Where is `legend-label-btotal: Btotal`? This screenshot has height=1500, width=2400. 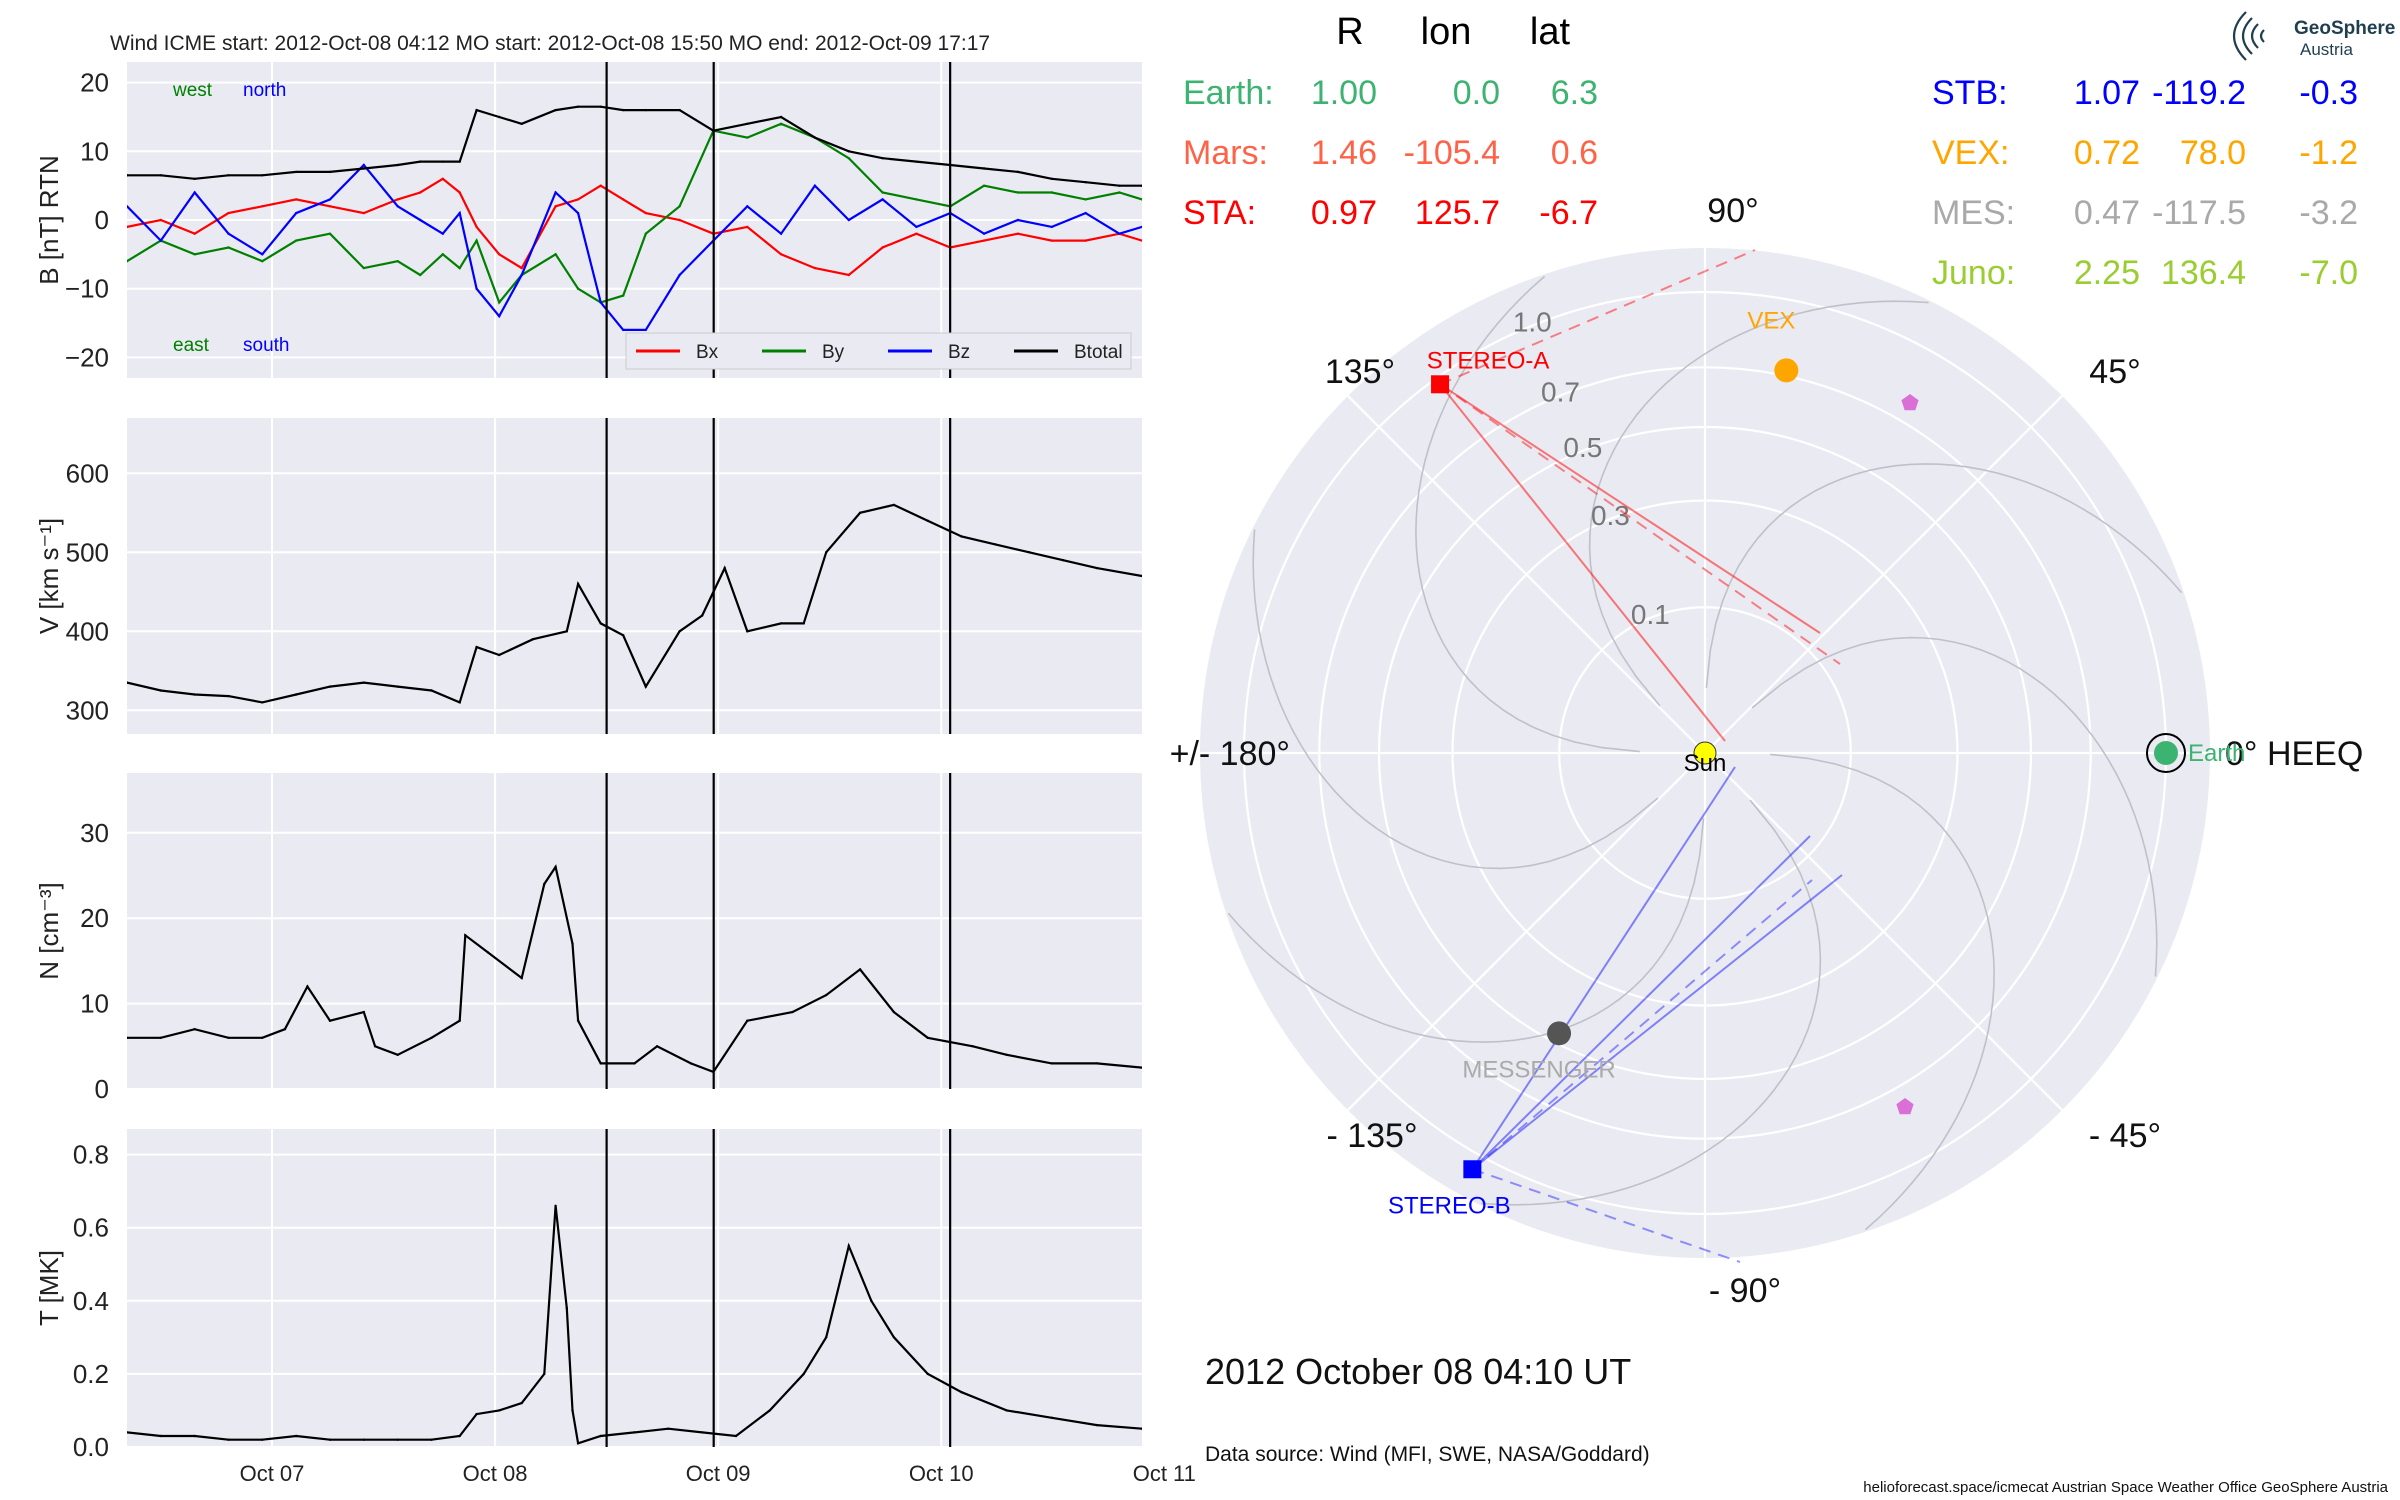 legend-label-btotal: Btotal is located at coordinates (1098, 352).